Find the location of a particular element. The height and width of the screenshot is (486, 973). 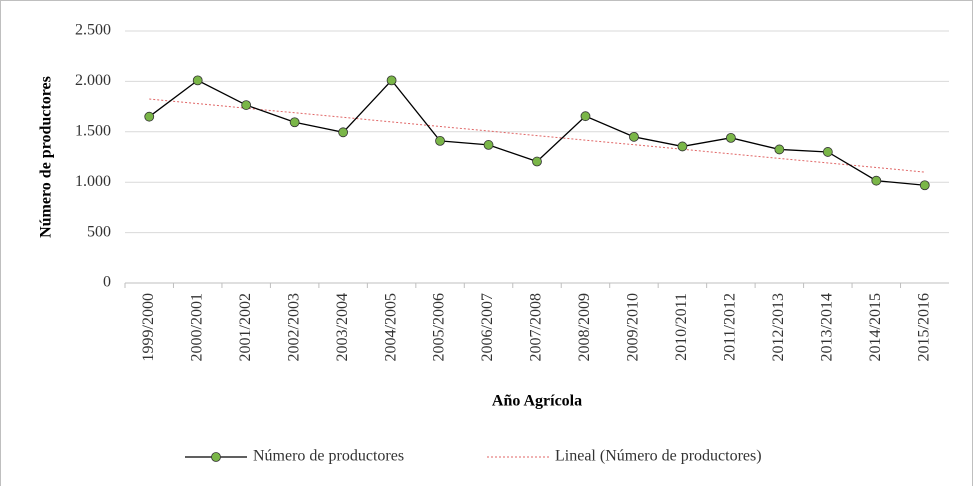

trend-line is located at coordinates (537, 135).